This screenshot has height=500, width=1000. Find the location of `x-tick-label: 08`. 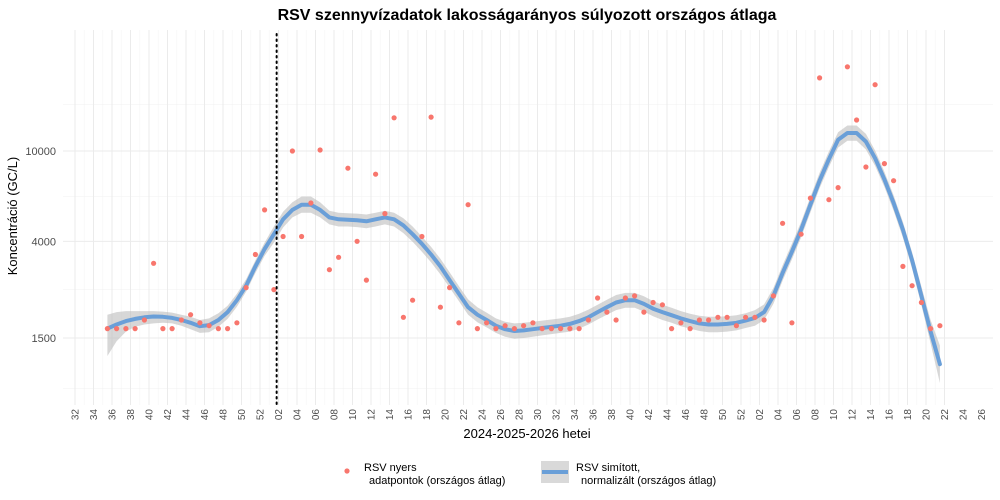

x-tick-label: 08 is located at coordinates (816, 415).